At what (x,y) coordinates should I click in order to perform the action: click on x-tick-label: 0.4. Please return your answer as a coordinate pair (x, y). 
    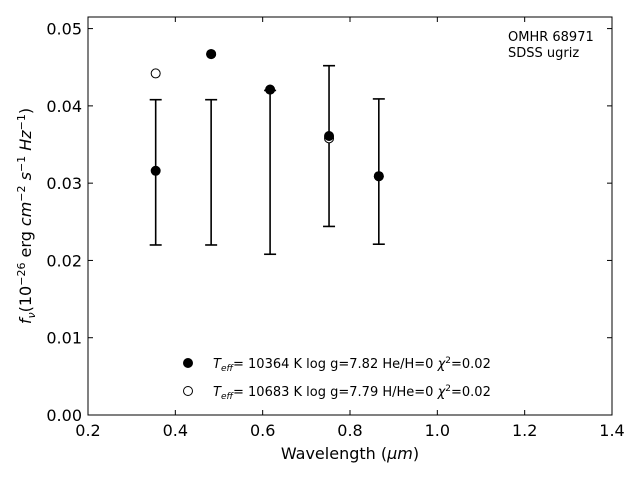
    Looking at the image, I should click on (175, 430).